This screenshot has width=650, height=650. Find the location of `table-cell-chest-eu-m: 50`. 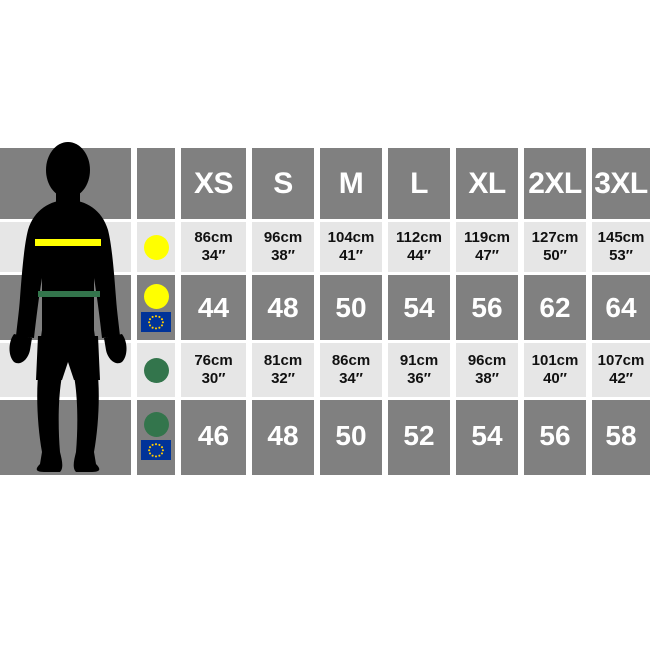

table-cell-chest-eu-m: 50 is located at coordinates (351, 307).